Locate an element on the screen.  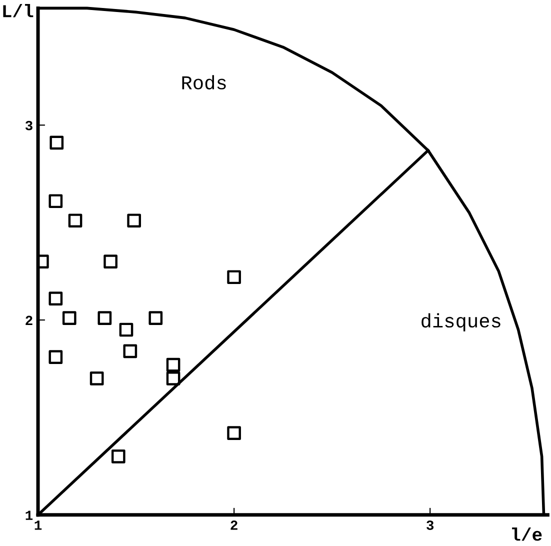
x-axis-title: l/e is located at coordinates (527, 534).